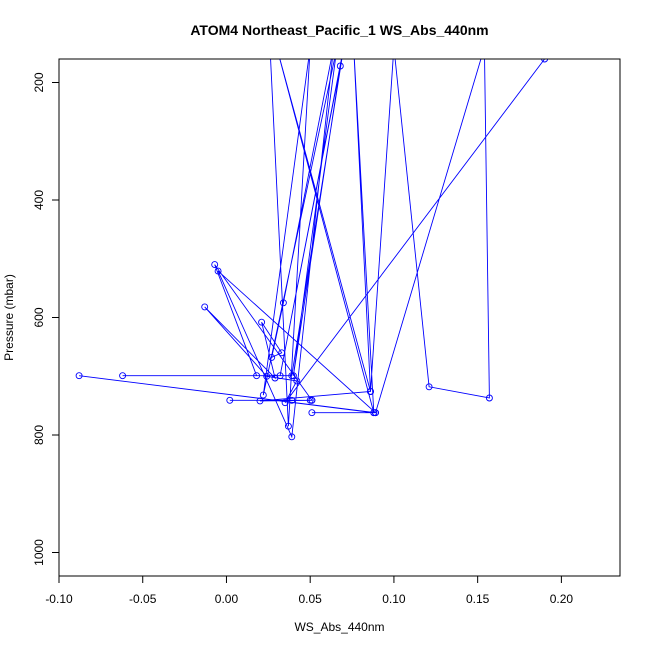  I want to click on y-tick-label: 600, so click(39, 317).